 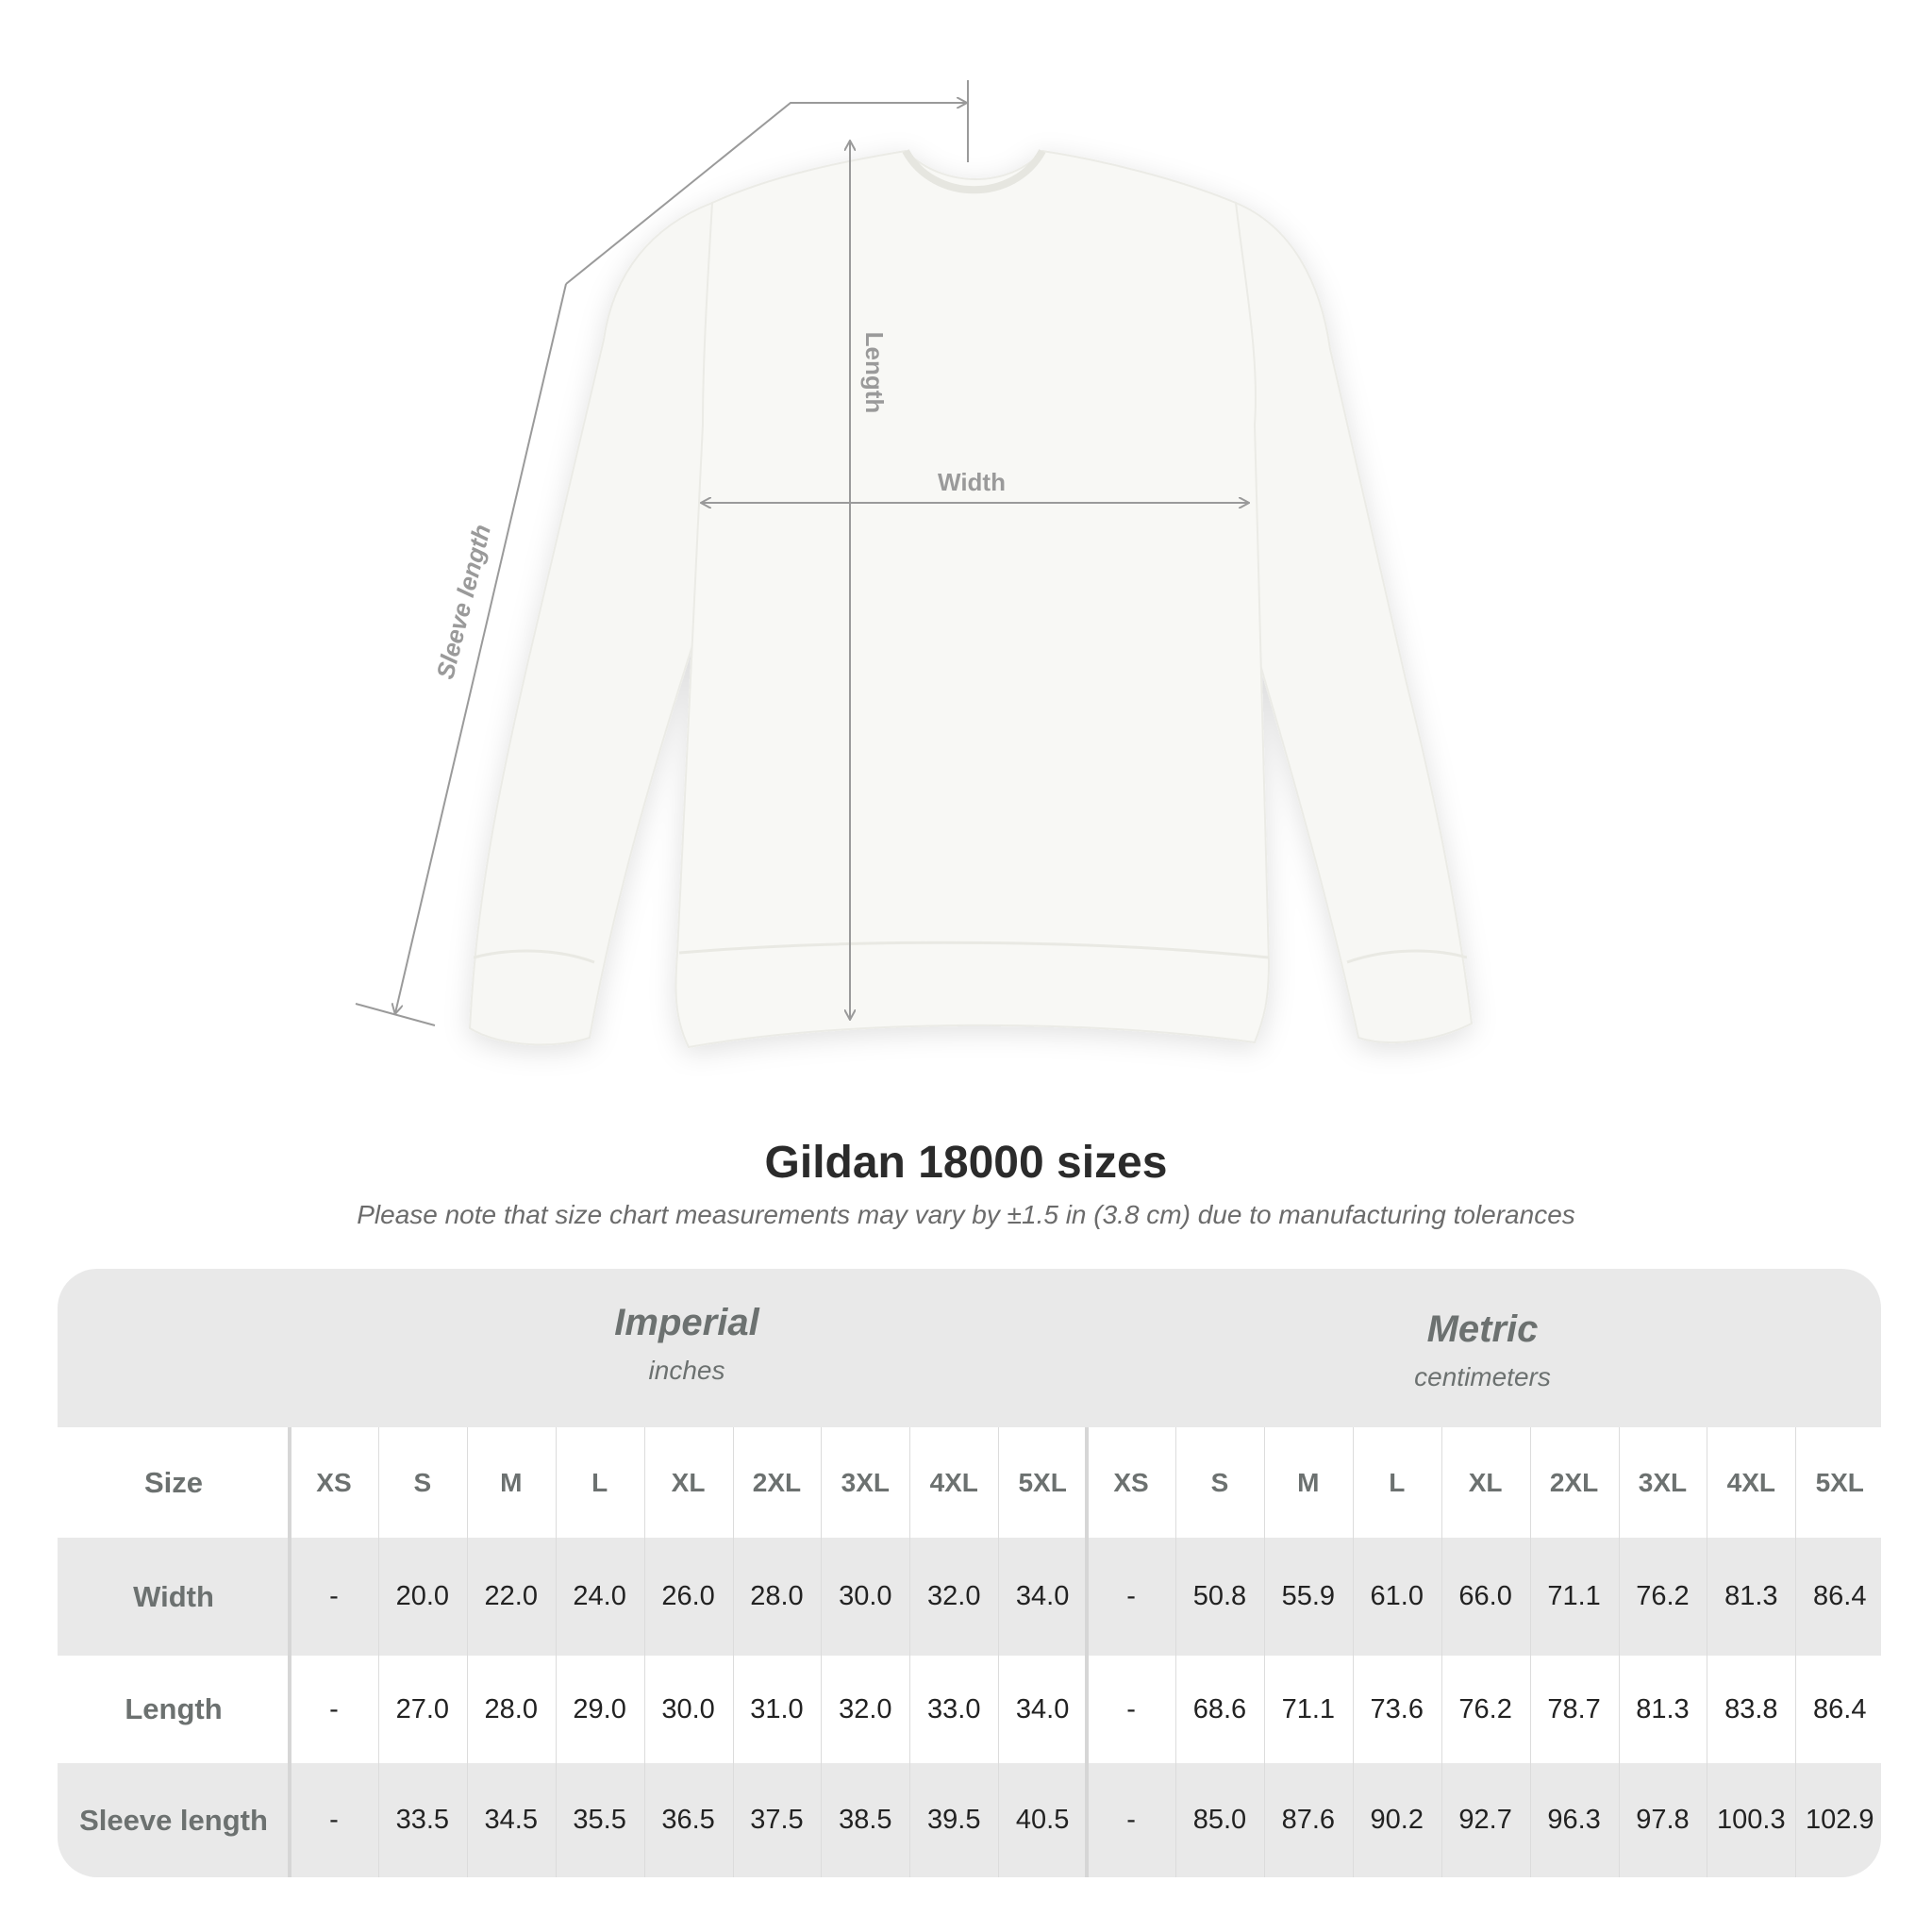 What do you see at coordinates (1309, 1820) in the screenshot?
I see `table-cell: 87.6` at bounding box center [1309, 1820].